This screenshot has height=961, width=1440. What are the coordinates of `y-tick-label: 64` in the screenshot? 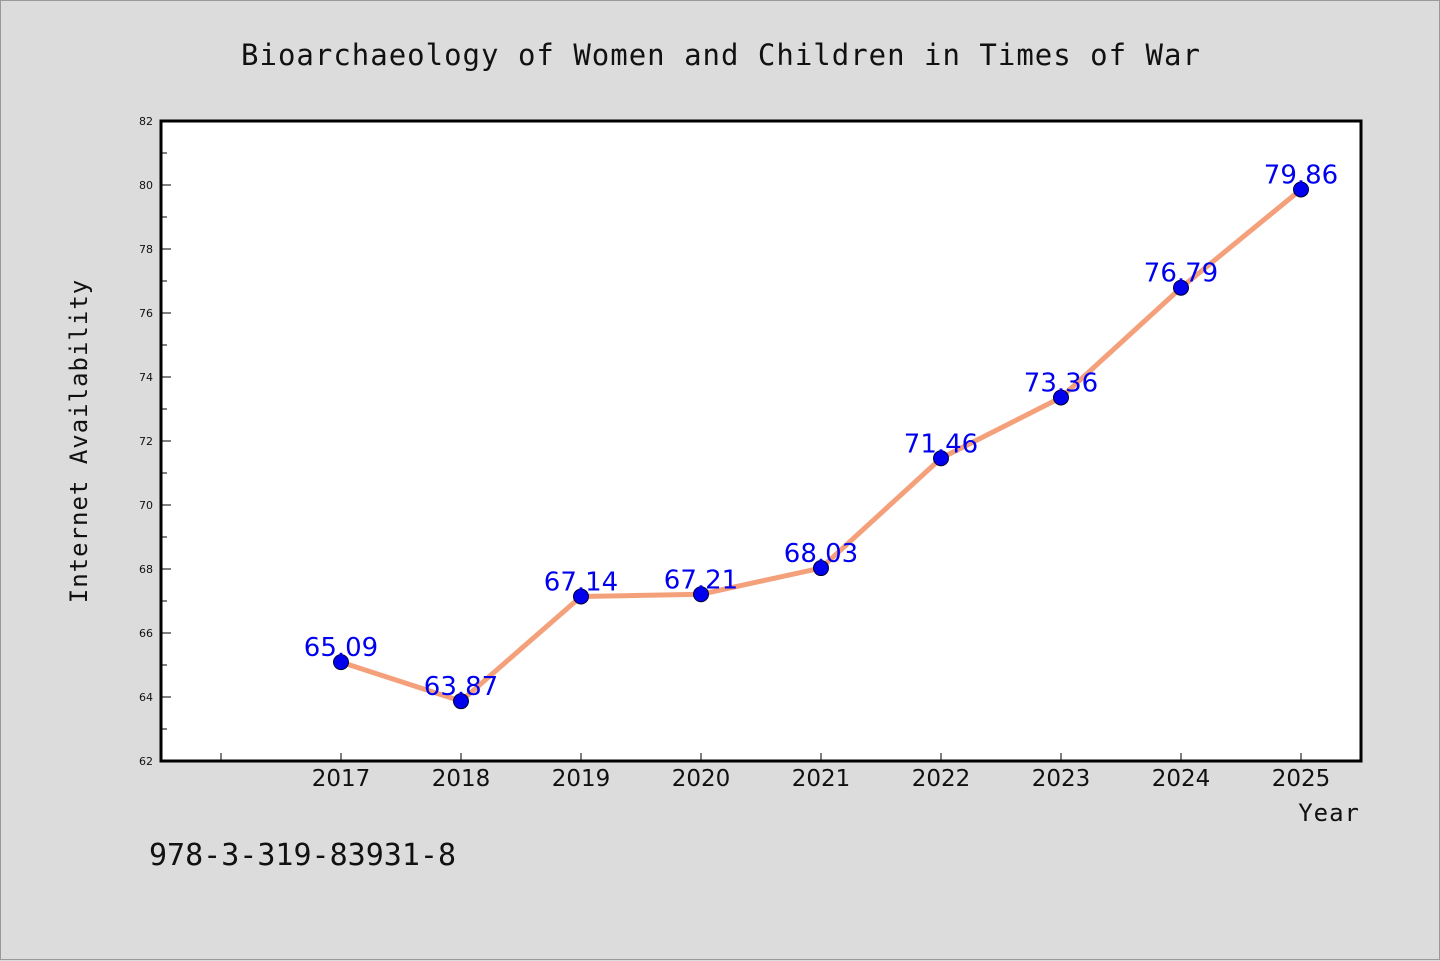 It's located at (146, 697).